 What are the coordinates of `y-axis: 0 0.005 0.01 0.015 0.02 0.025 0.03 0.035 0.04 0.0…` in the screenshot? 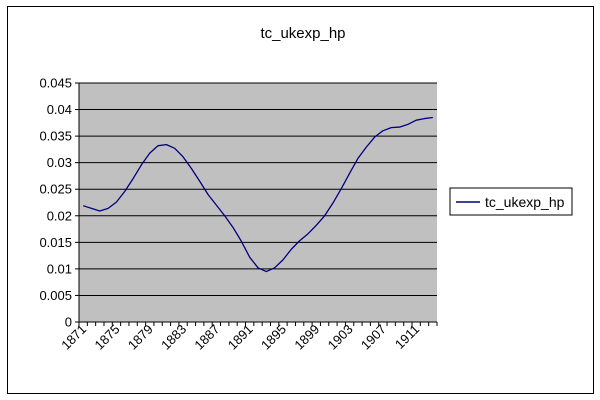 It's located at (59, 203).